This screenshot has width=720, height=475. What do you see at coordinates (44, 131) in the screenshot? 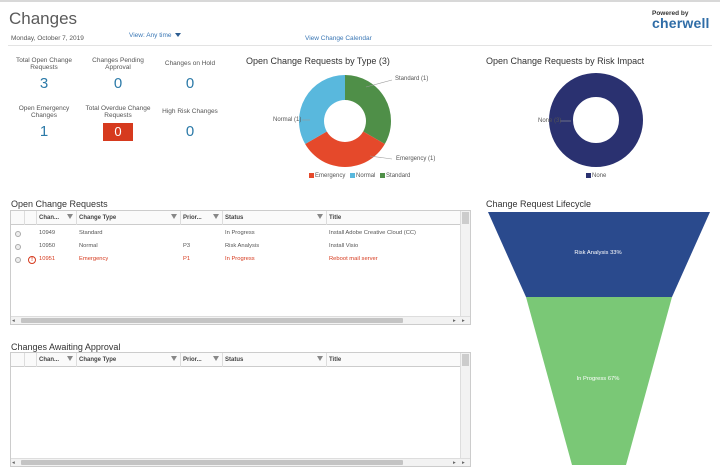
I see `kpi-value: 1` at bounding box center [44, 131].